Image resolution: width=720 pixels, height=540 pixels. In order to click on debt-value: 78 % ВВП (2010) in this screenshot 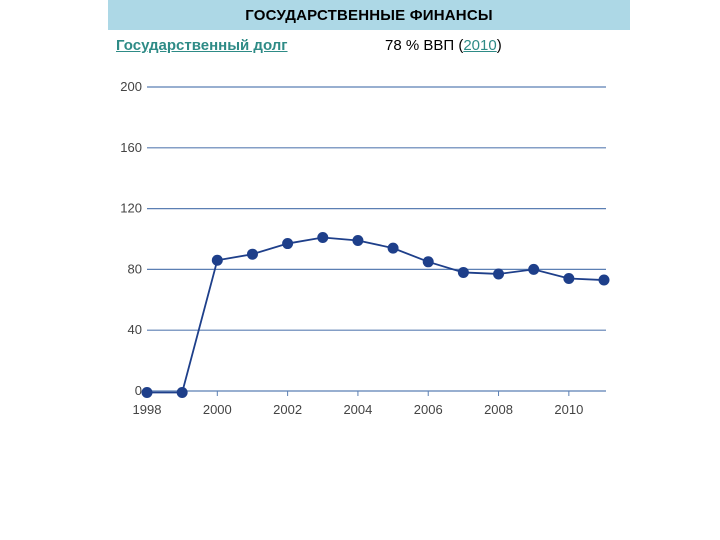, I will do `click(443, 45)`.